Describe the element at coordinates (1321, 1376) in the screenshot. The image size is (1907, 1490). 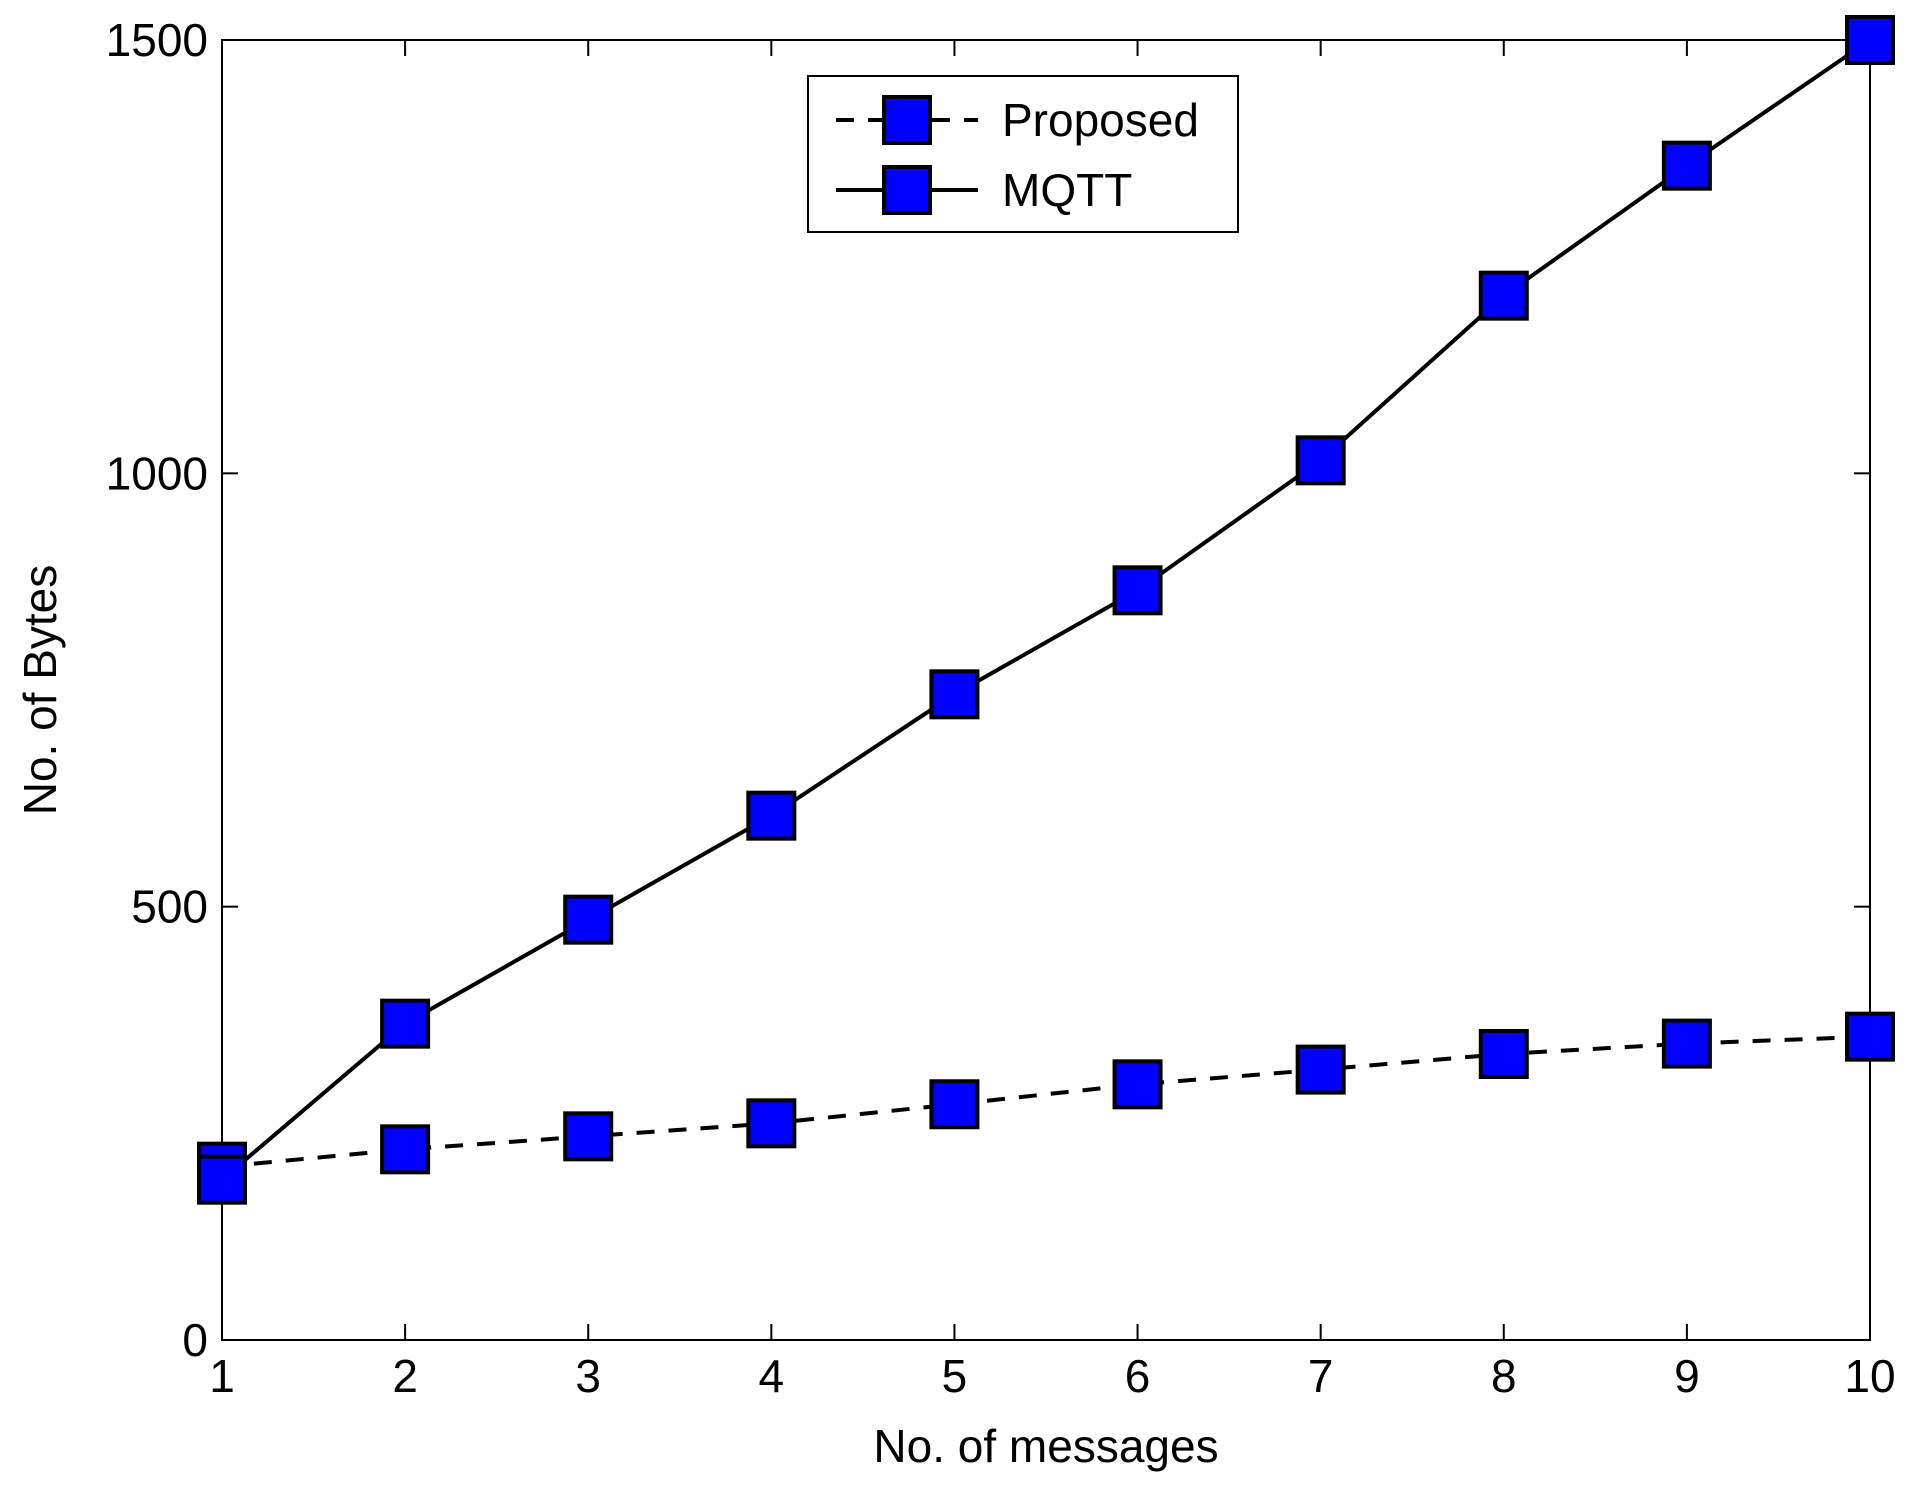
I see `x-tick-label: 7` at that location.